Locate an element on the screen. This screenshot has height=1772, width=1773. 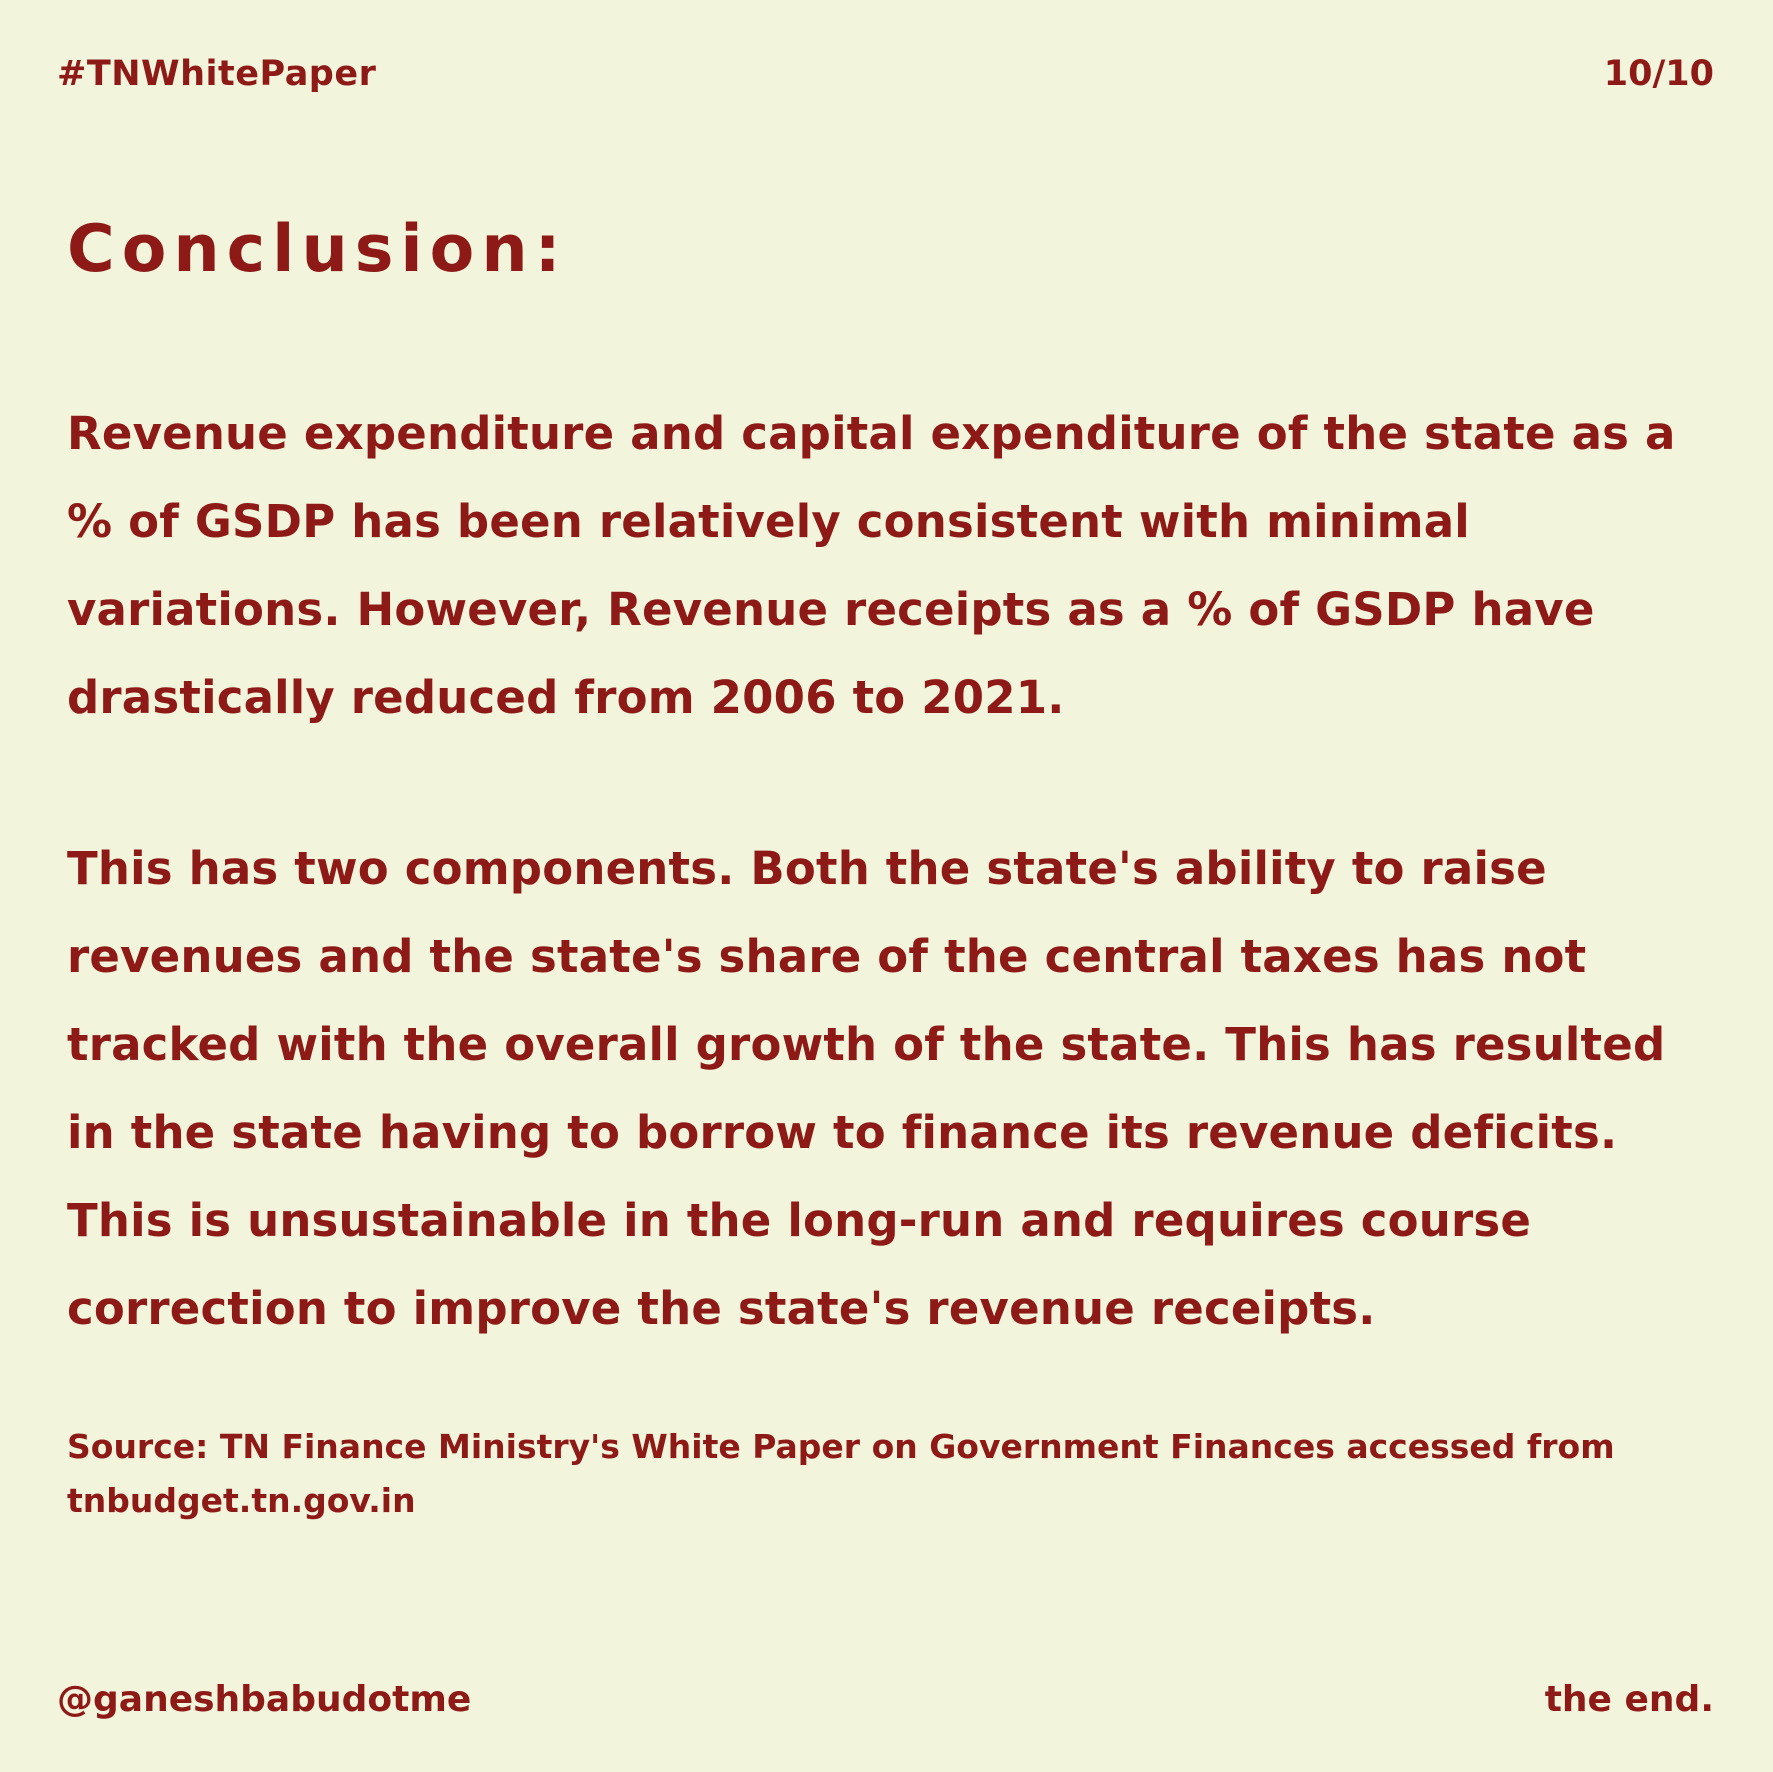
closing-text: the end. is located at coordinates (1629, 1699).